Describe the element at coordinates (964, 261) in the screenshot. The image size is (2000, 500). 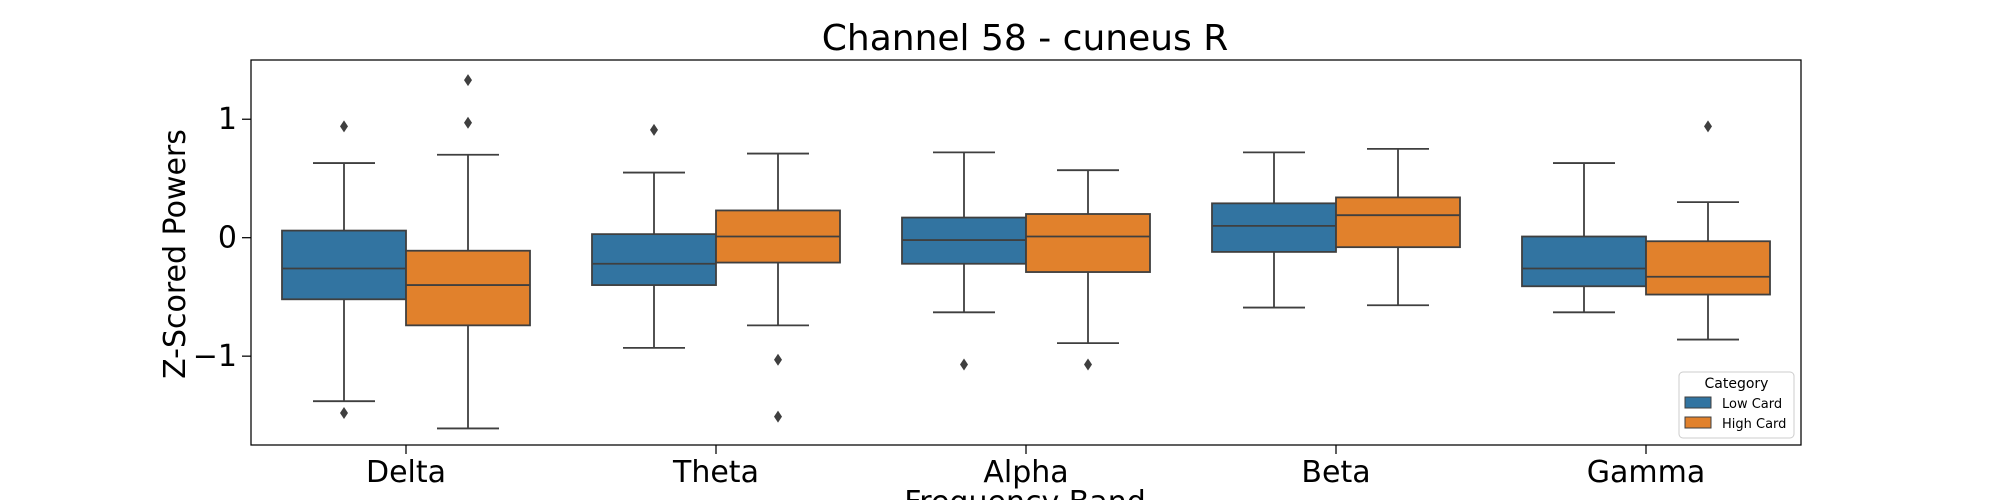
I see `box-low-card-alpha` at that location.